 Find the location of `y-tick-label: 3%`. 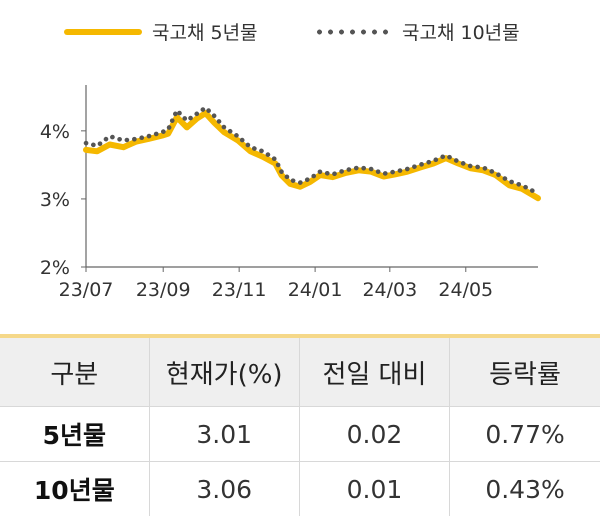

y-tick-label: 3% is located at coordinates (55, 200).